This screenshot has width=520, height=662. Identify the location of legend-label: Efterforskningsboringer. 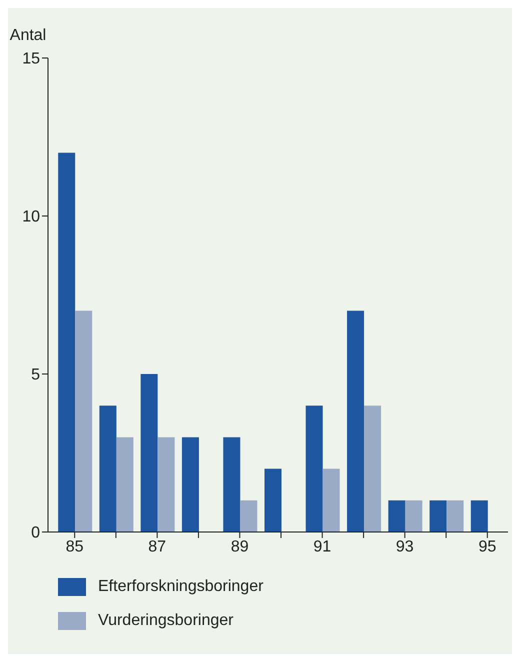
(181, 587).